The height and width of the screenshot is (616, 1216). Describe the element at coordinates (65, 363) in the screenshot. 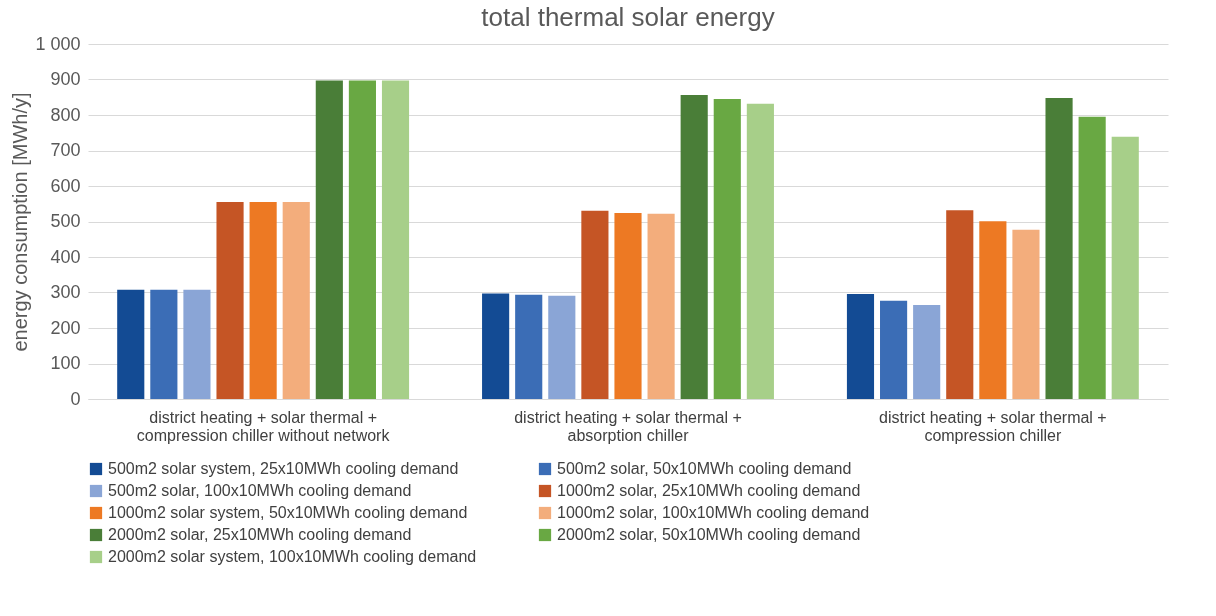

I see `y-tick-label: 100` at that location.